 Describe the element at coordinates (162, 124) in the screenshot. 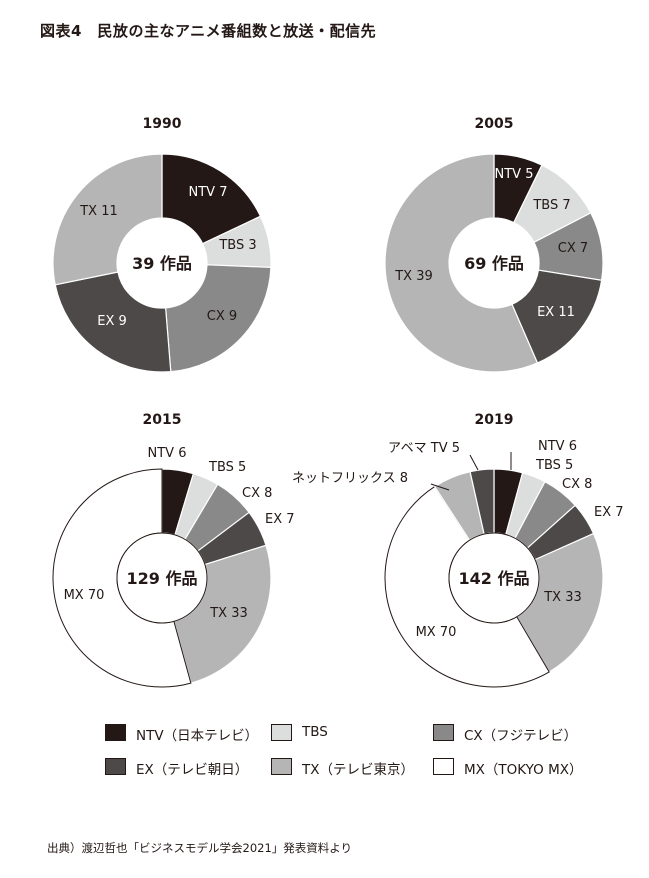

I see `chart-year-title: 1990` at that location.